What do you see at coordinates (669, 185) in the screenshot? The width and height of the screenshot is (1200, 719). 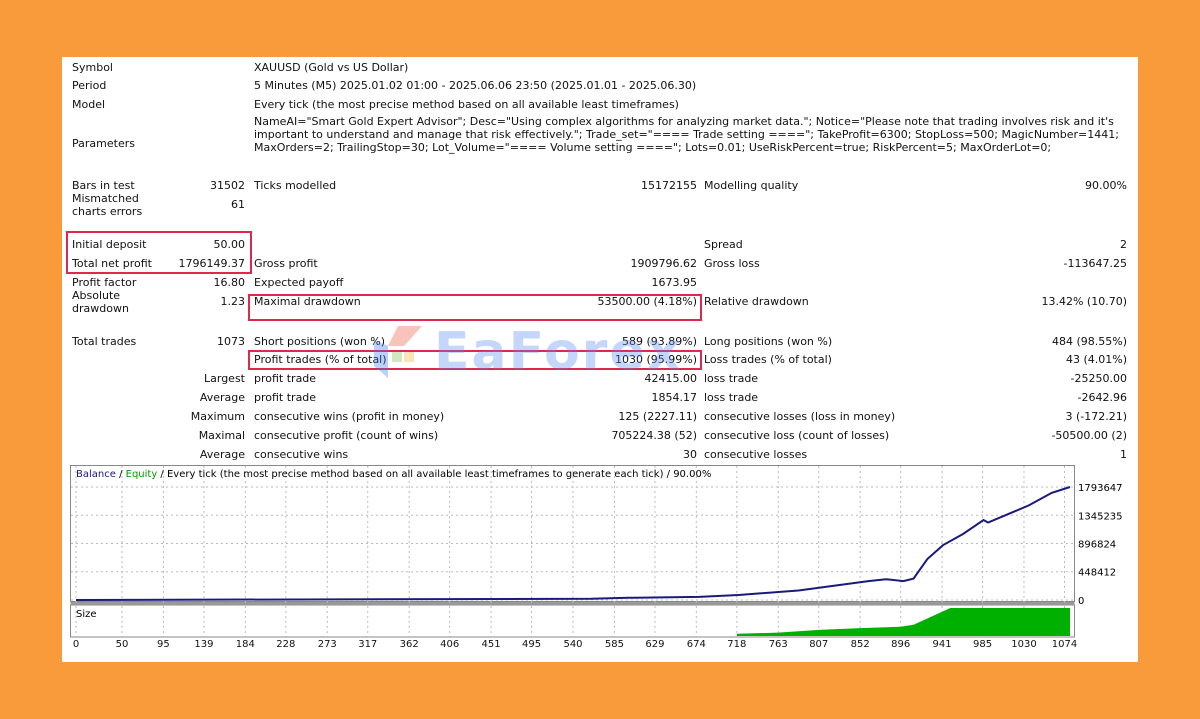 I see `stat-value-2: 15172155` at bounding box center [669, 185].